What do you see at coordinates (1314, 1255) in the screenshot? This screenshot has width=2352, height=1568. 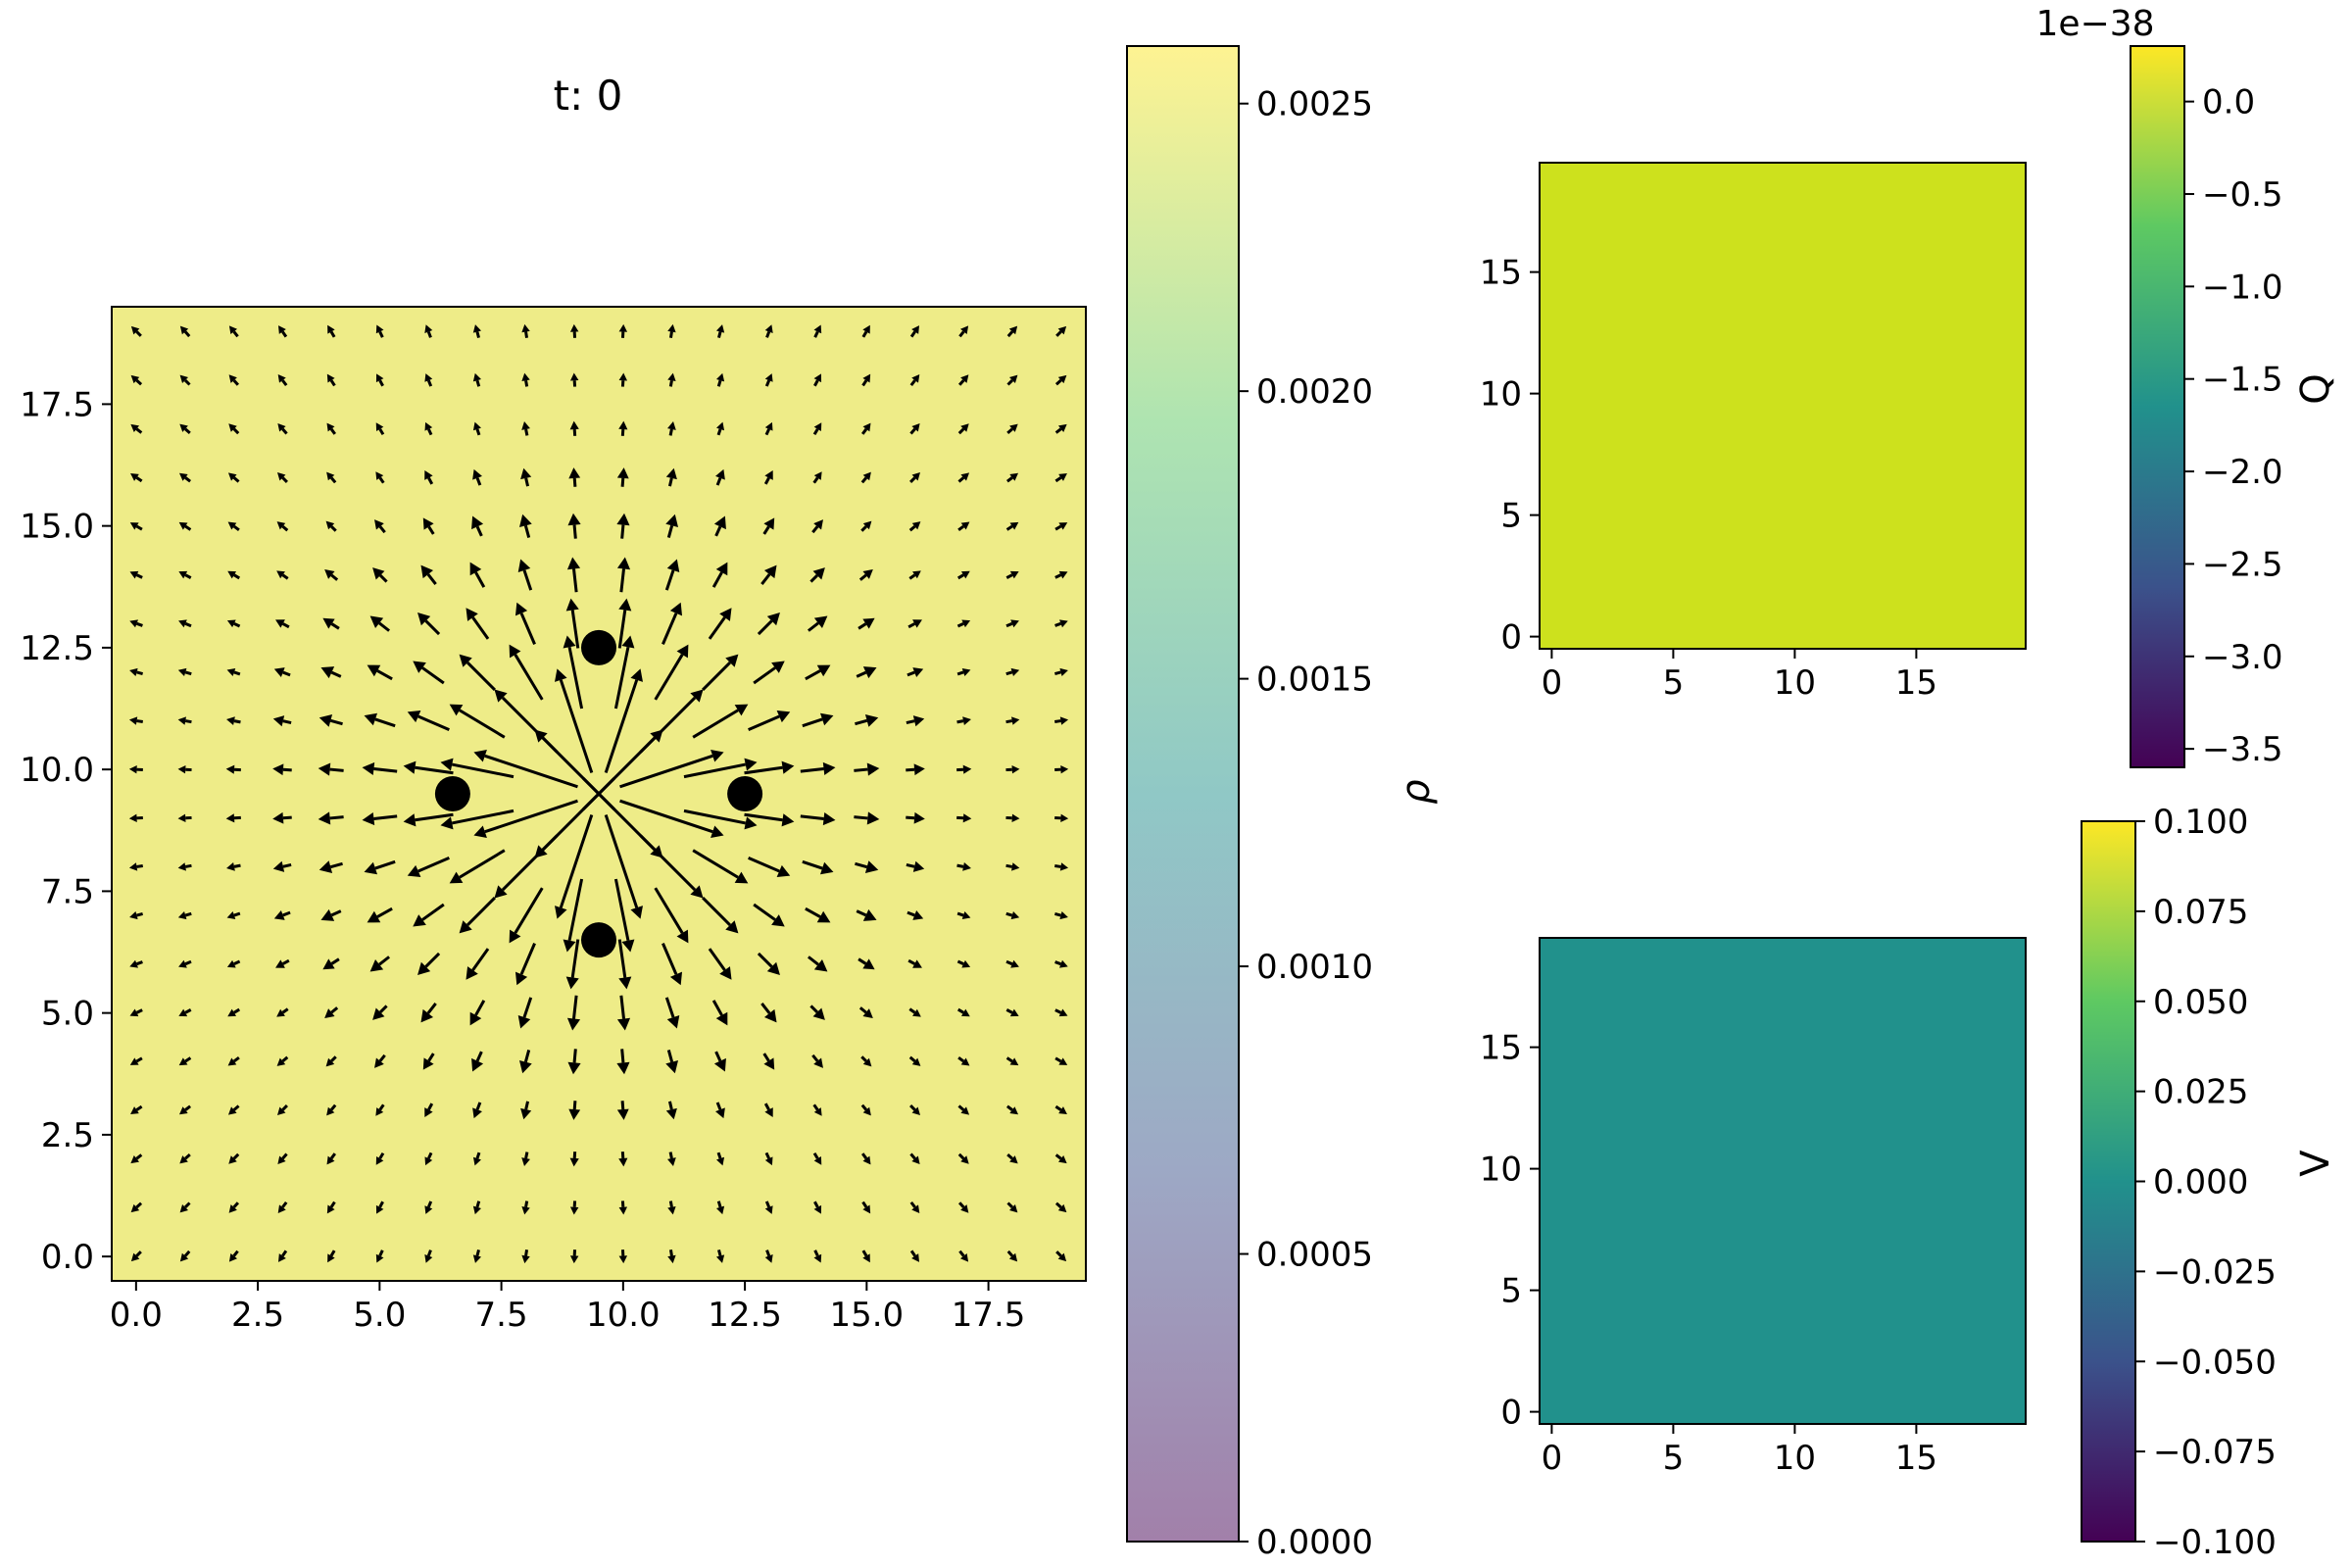 I see `colorbar-tick-label: 0.0005` at bounding box center [1314, 1255].